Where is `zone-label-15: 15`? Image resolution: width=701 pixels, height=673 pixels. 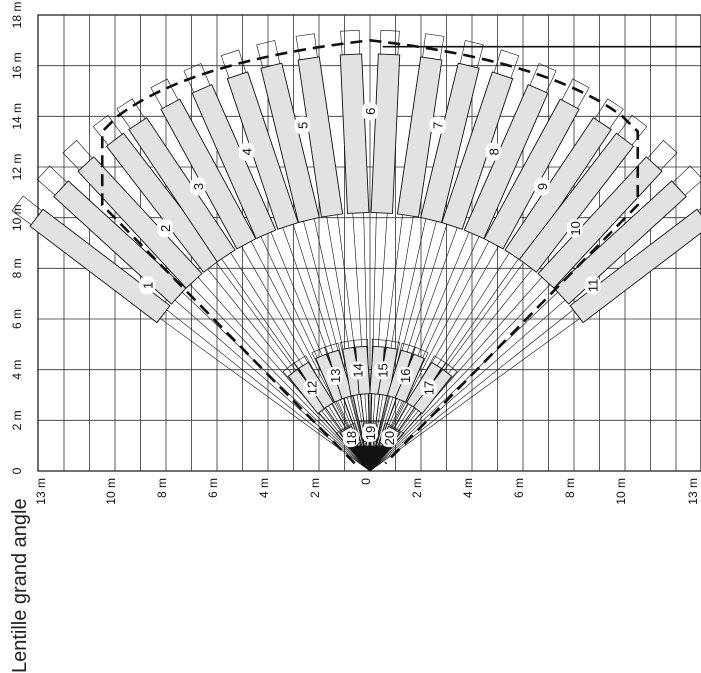 zone-label-15: 15 is located at coordinates (382, 370).